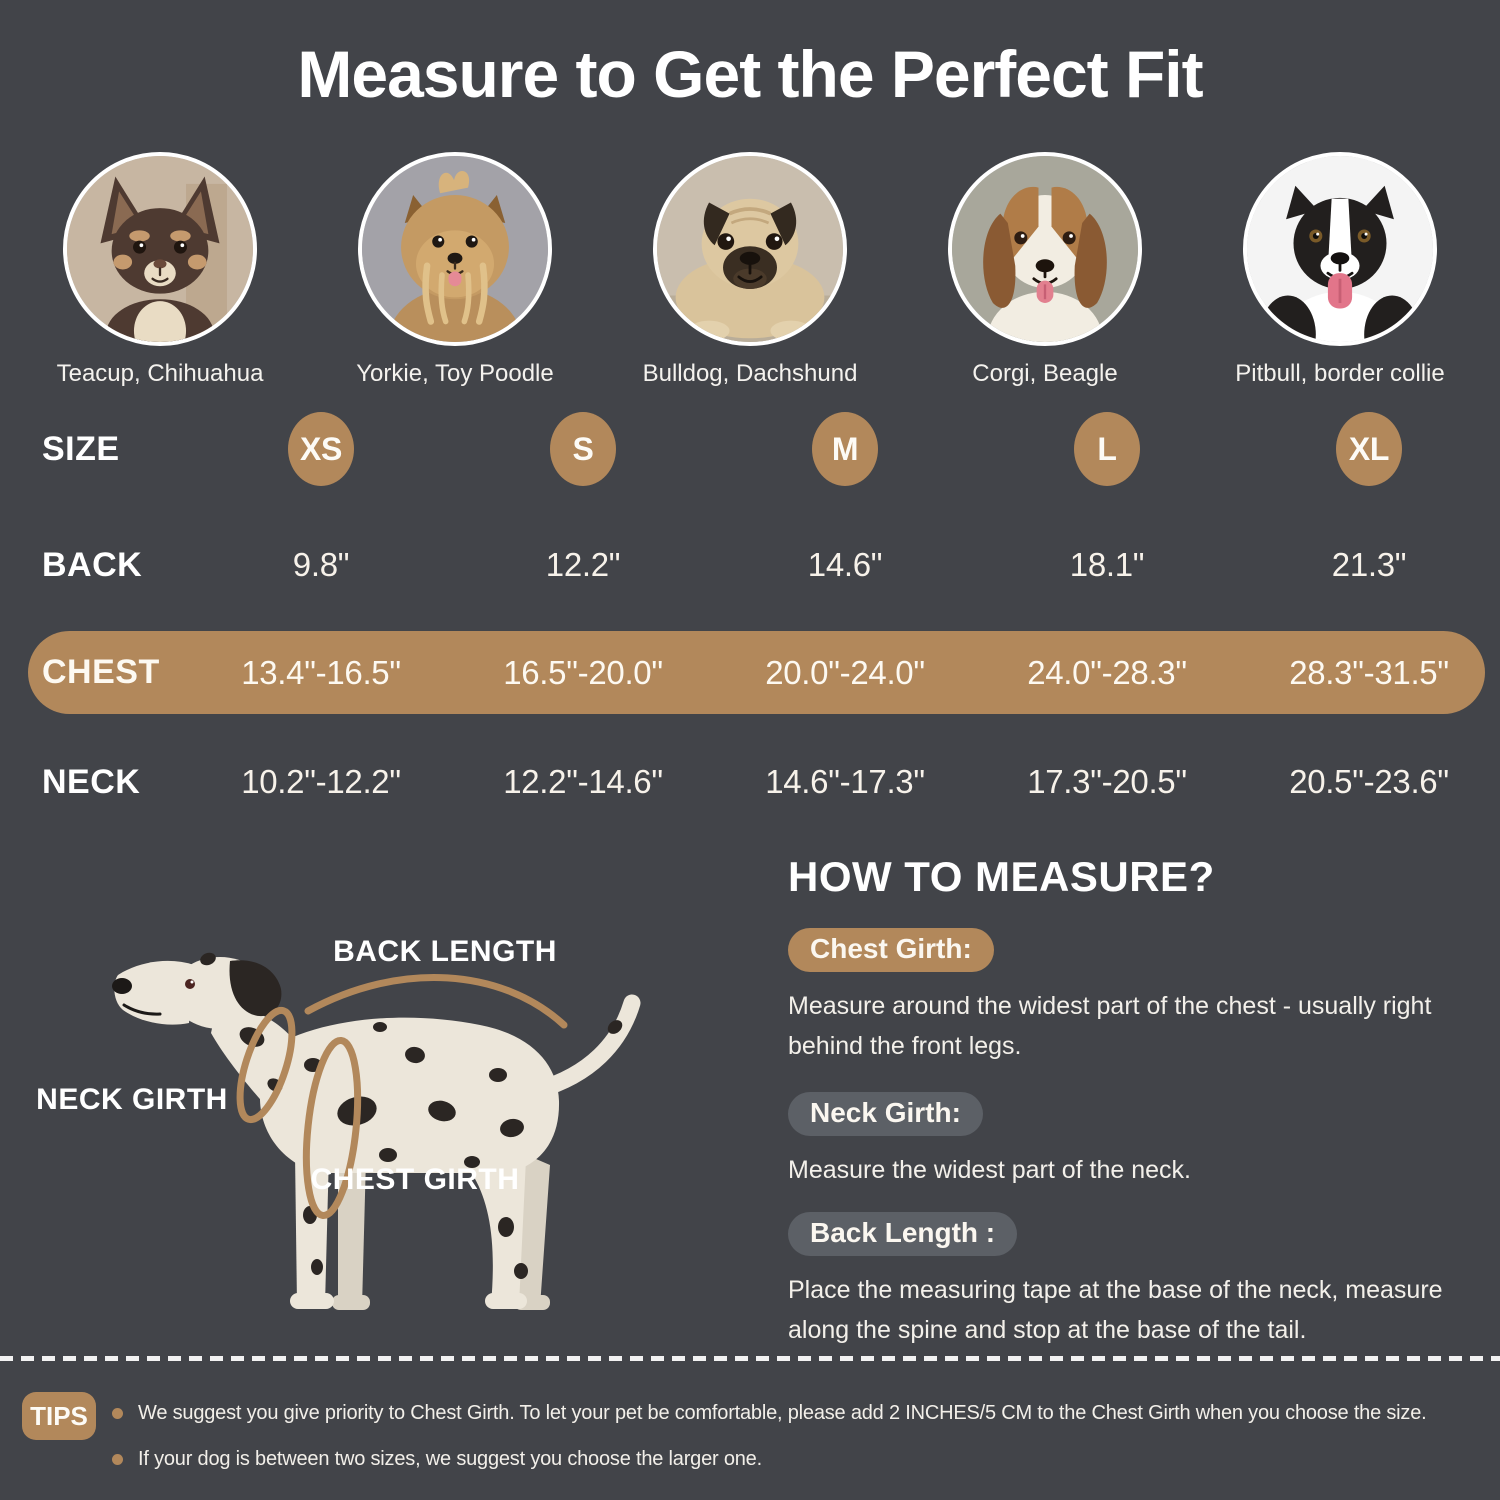 The height and width of the screenshot is (1500, 1500). I want to click on chihuahua-photo, so click(160, 249).